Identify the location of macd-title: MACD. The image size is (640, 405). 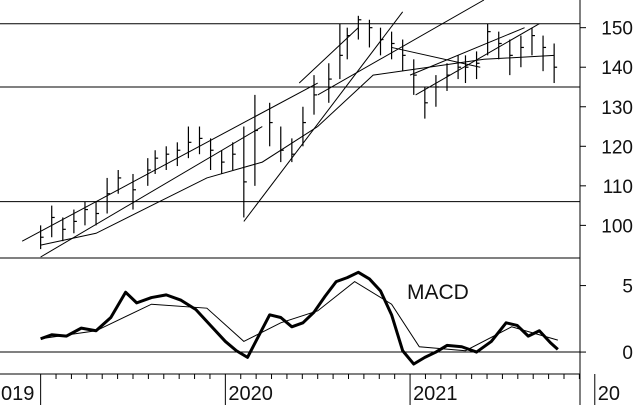
(438, 292).